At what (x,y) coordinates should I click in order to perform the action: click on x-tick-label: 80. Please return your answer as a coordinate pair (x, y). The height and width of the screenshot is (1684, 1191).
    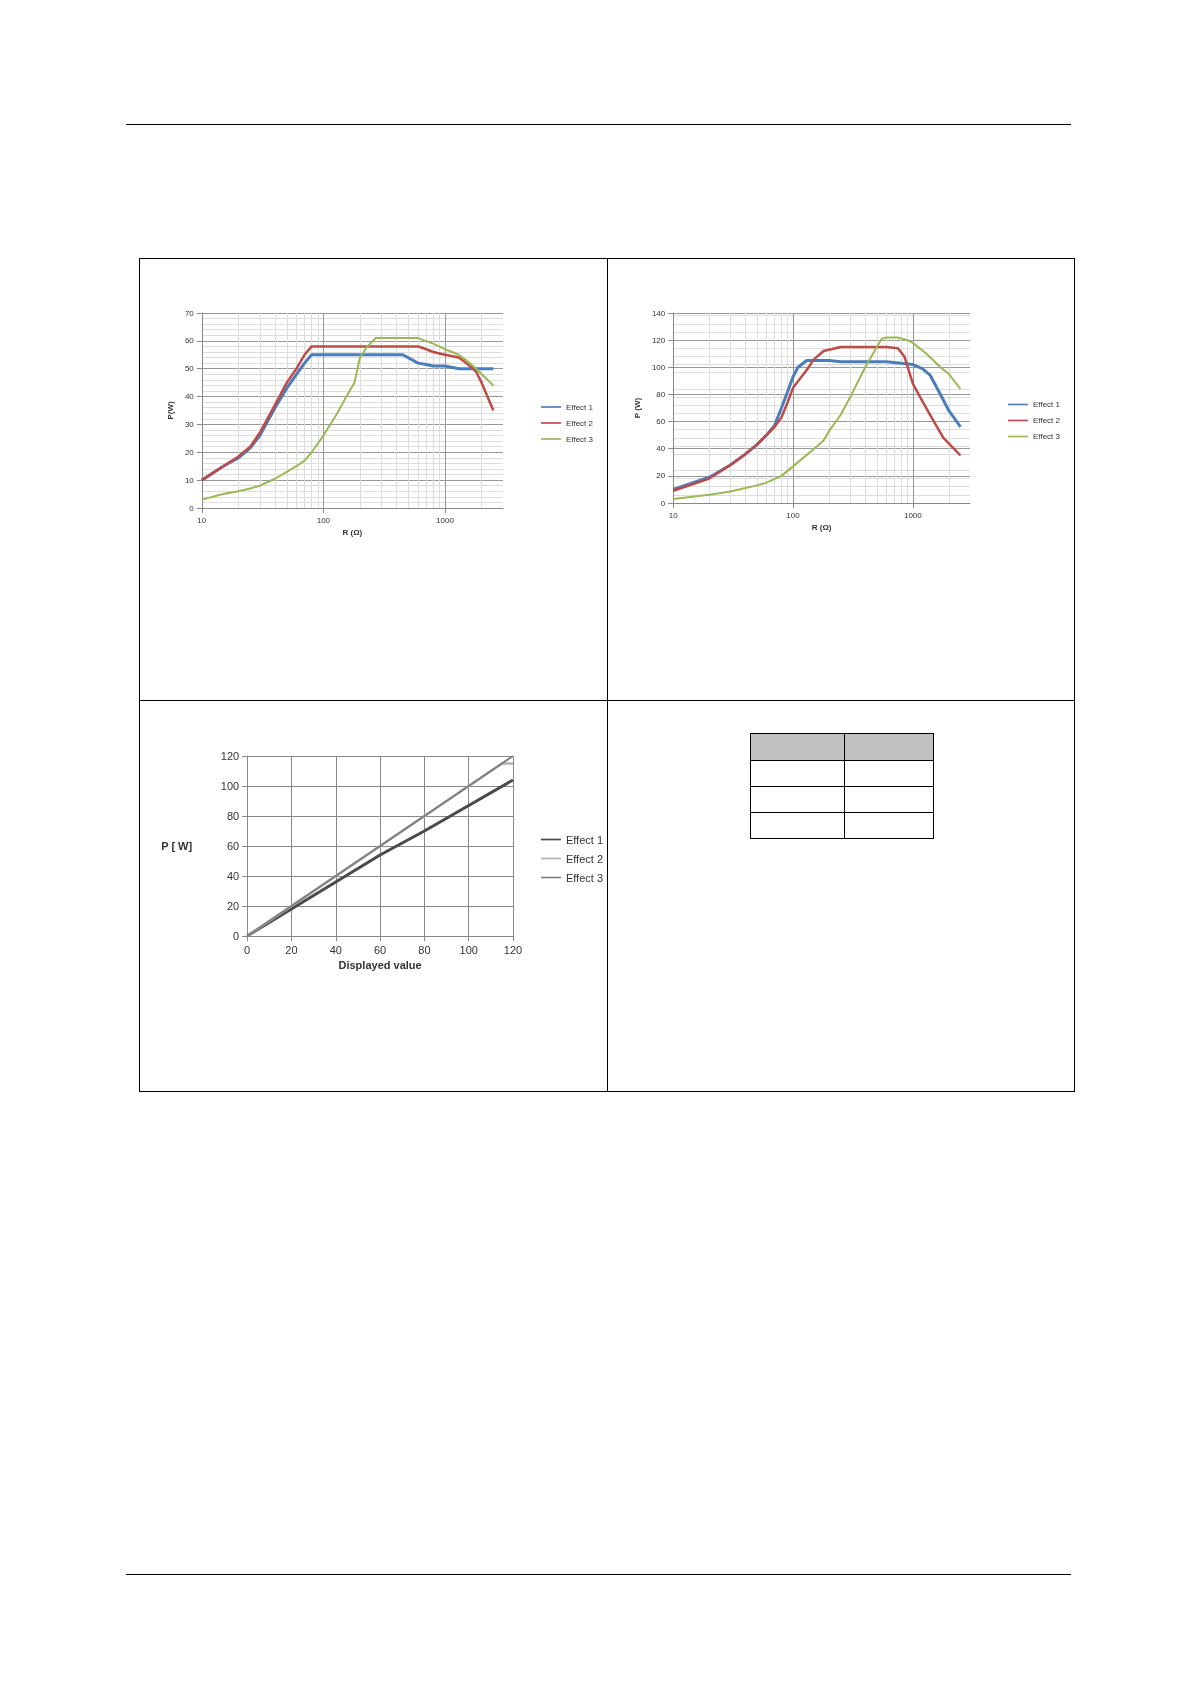
    Looking at the image, I should click on (424, 949).